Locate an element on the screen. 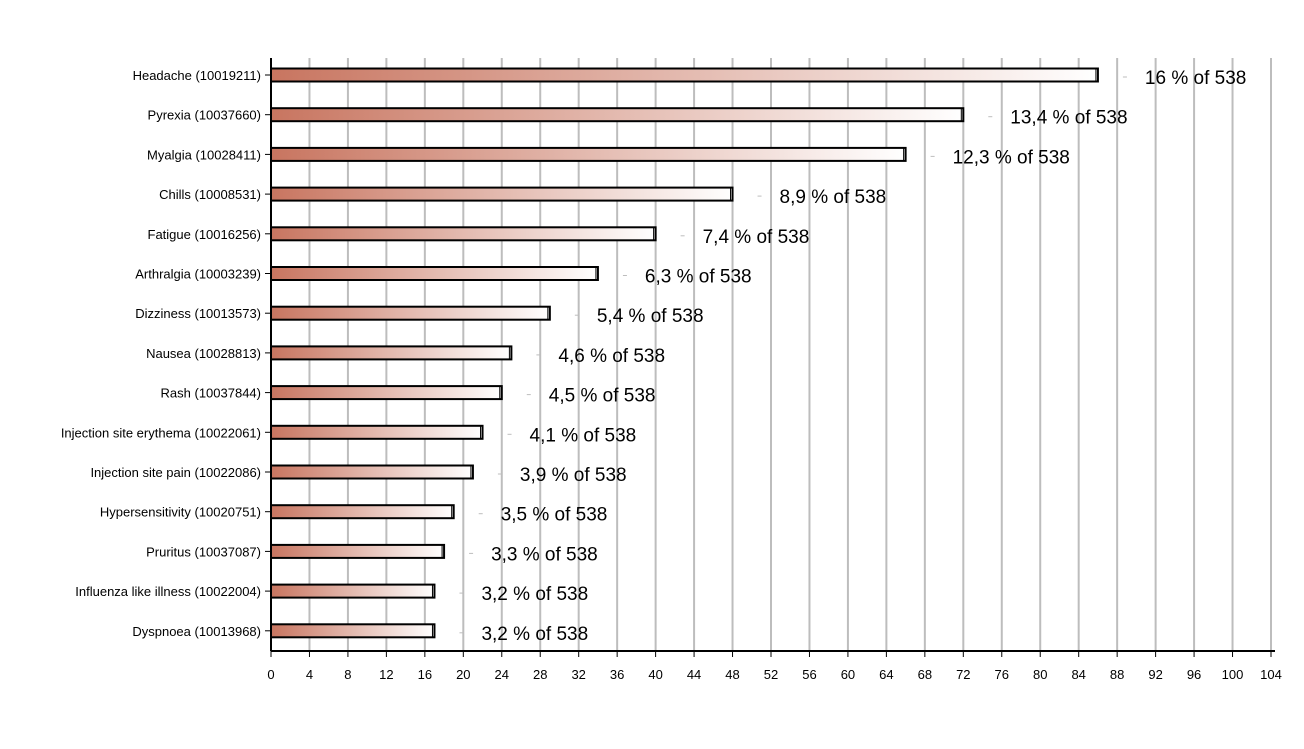  x-tick-label: 36 is located at coordinates (617, 674).